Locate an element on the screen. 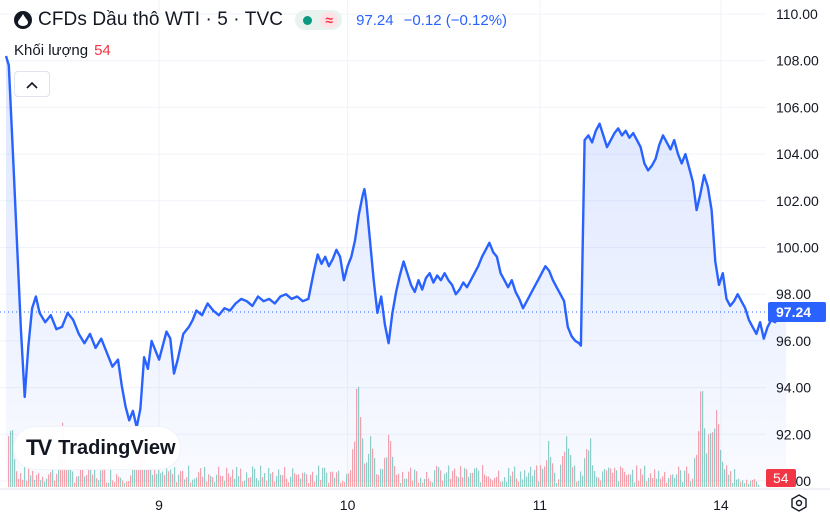 The width and height of the screenshot is (830, 522). y-tick-label: 110.00 is located at coordinates (797, 14).